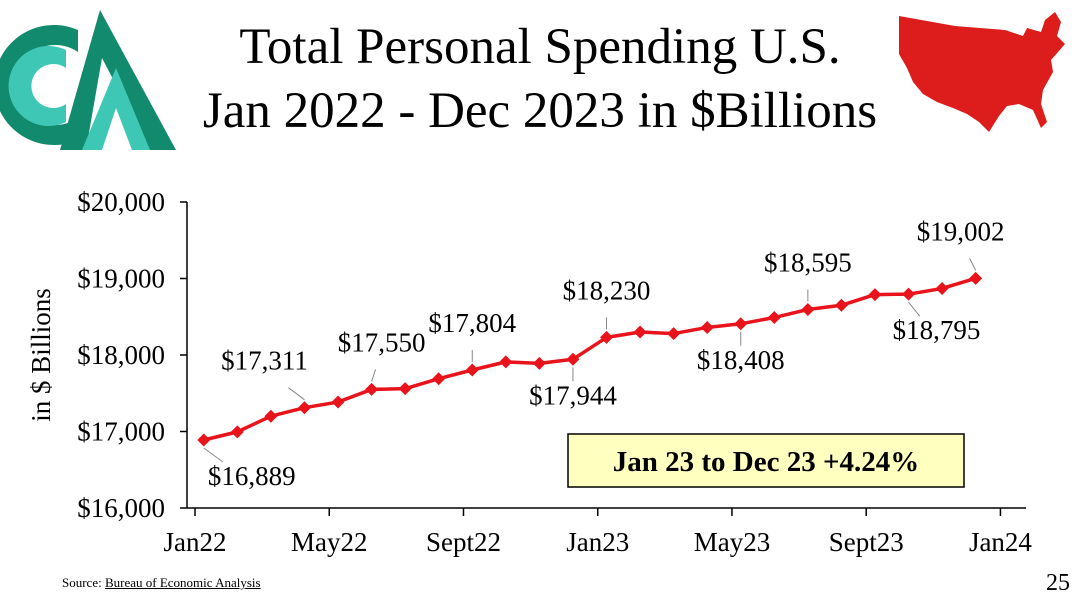 This screenshot has width=1080, height=608. Describe the element at coordinates (540, 47) in the screenshot. I see `page-title-line1: Total Personal Spending U.S.` at that location.